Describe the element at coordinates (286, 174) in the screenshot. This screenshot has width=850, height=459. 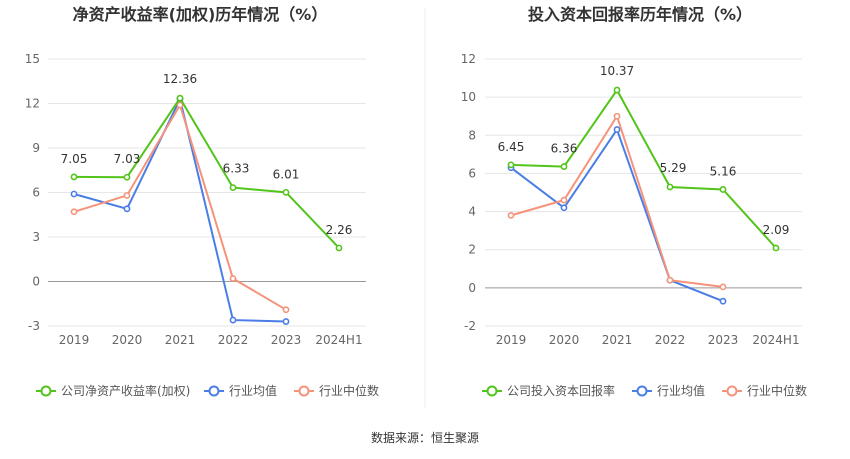
I see `data-label: 6.01` at that location.